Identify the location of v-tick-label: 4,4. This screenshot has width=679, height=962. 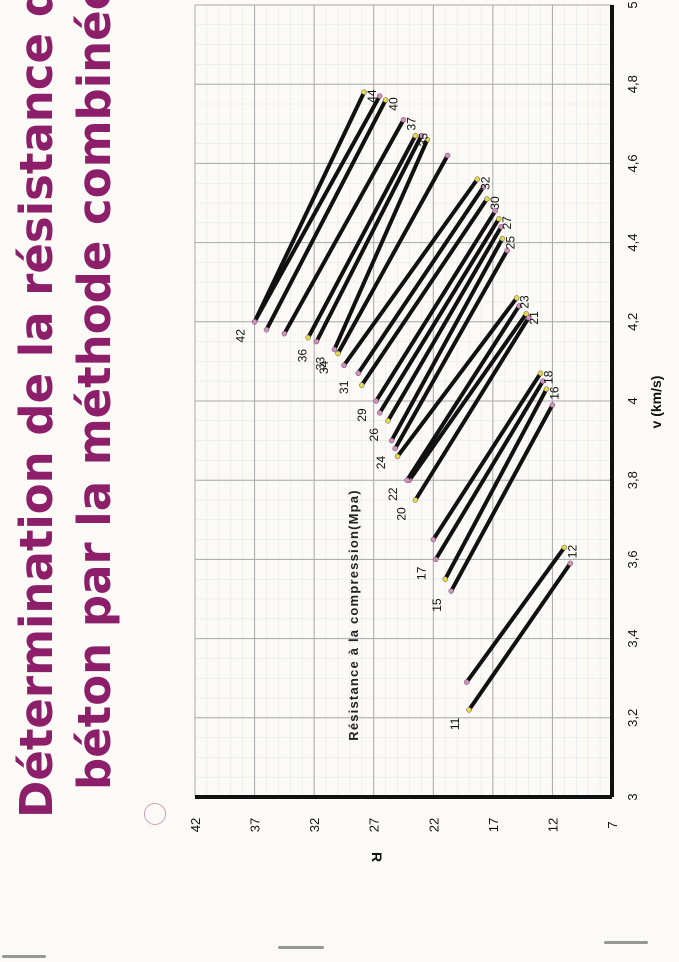
(632, 243).